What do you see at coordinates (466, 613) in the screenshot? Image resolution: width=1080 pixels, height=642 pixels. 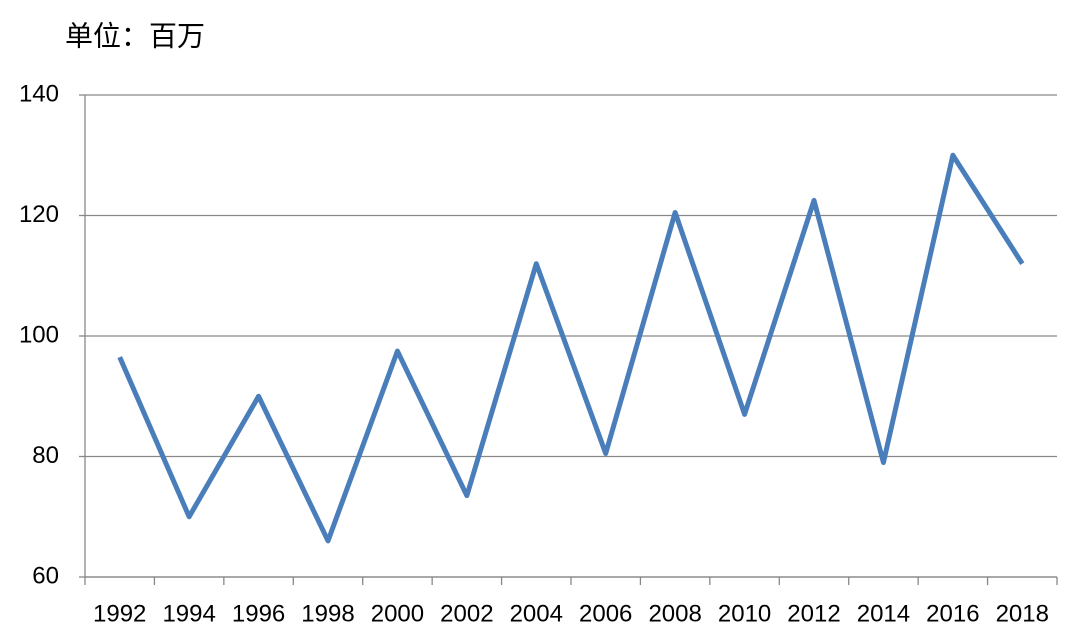 I see `x-tick-label: 2002` at bounding box center [466, 613].